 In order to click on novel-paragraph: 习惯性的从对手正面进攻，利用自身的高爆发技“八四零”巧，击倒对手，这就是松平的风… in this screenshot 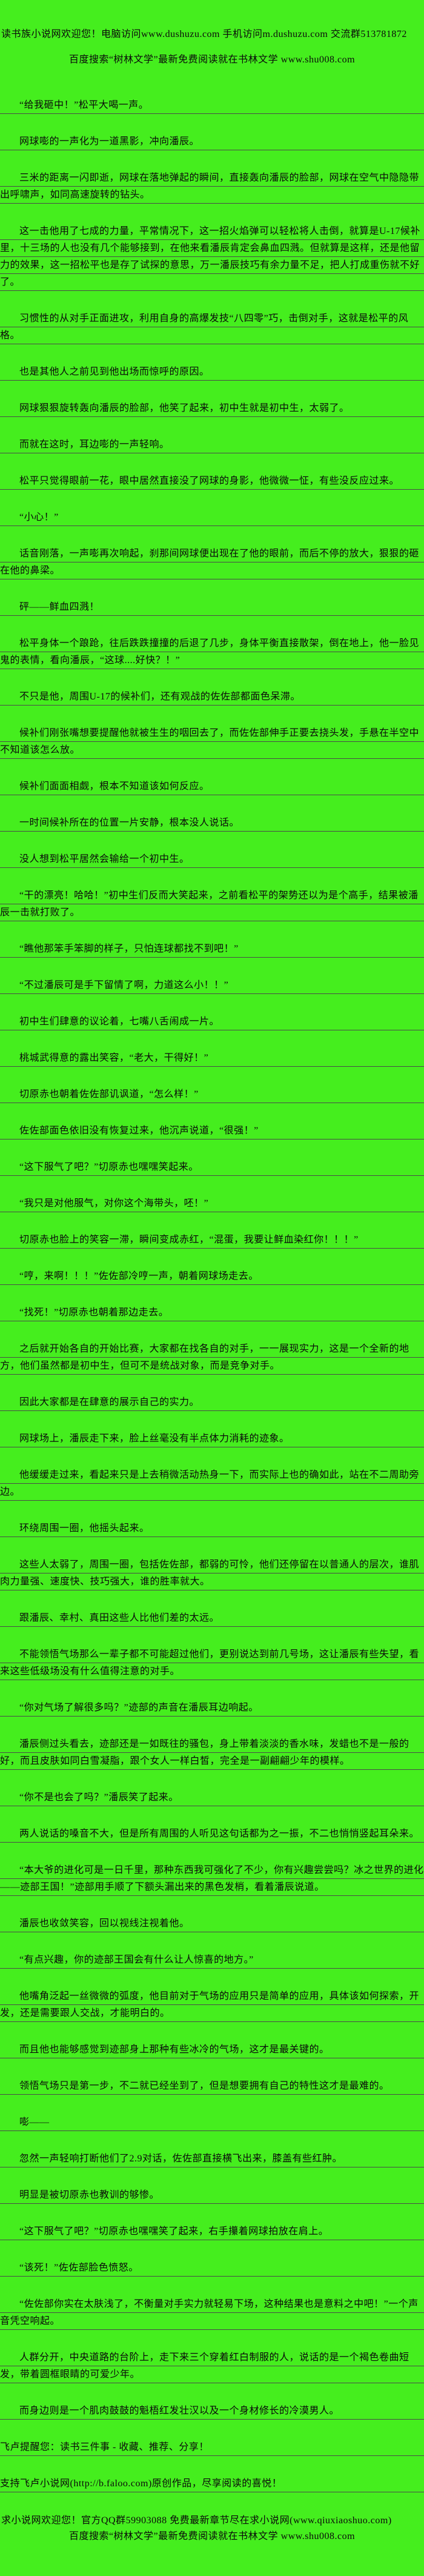, I will do `click(212, 327)`.